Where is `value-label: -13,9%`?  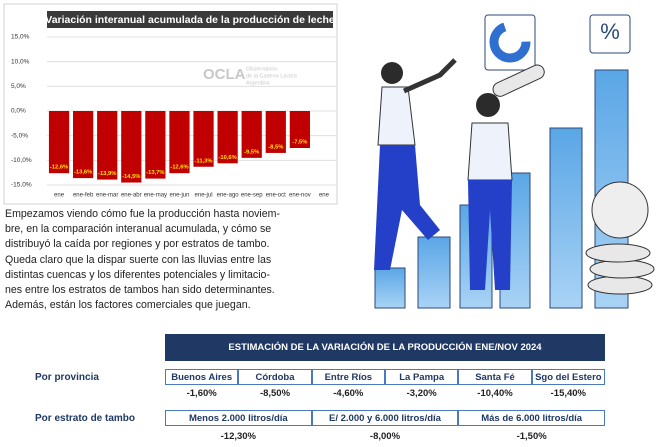 value-label: -13,9% is located at coordinates (107, 174).